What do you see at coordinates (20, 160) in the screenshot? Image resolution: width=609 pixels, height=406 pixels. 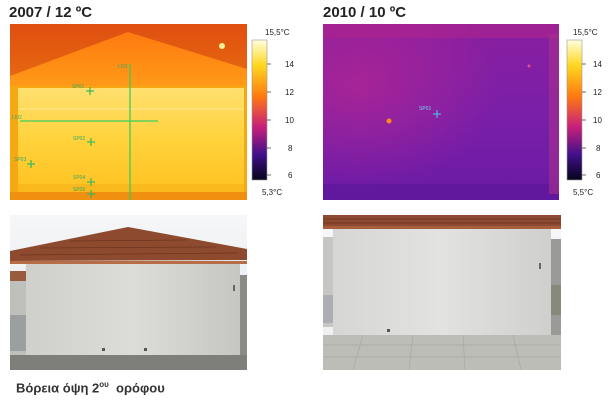 I see `marker-label-sp03: SP03` at bounding box center [20, 160].